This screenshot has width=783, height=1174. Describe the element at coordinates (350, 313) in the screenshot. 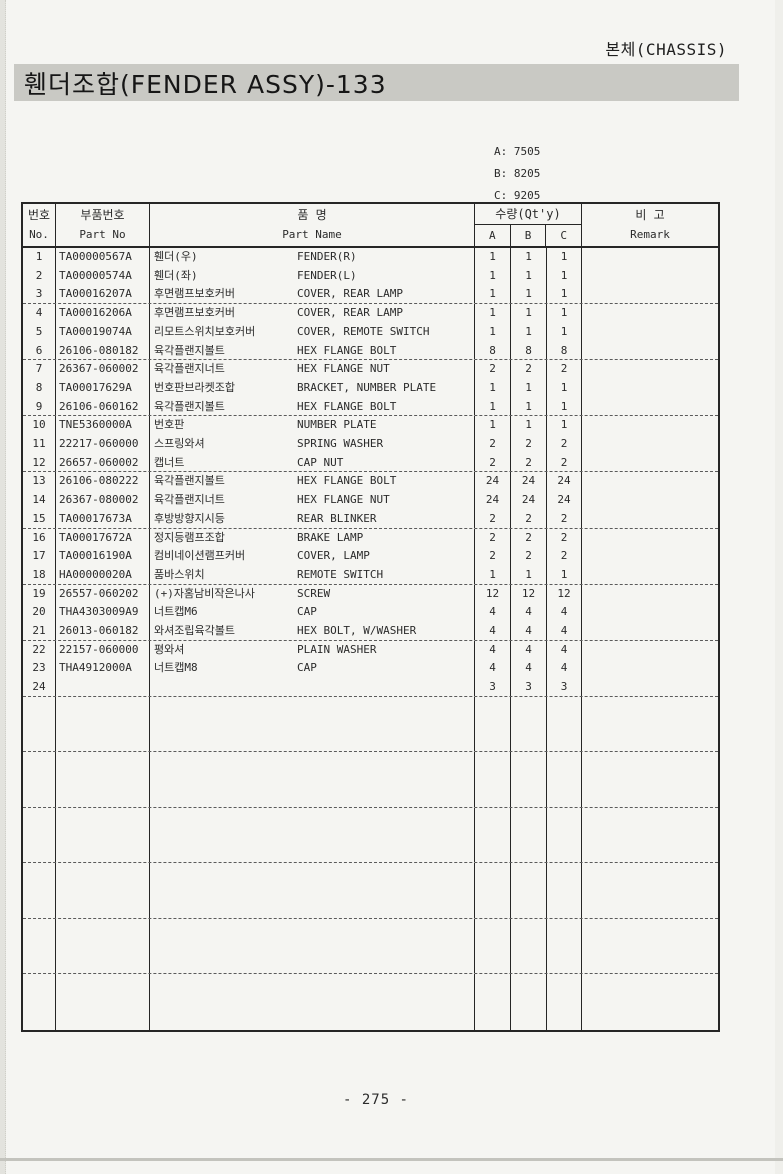

I see `row-part-name-en: COVER, REAR LAMP` at that location.